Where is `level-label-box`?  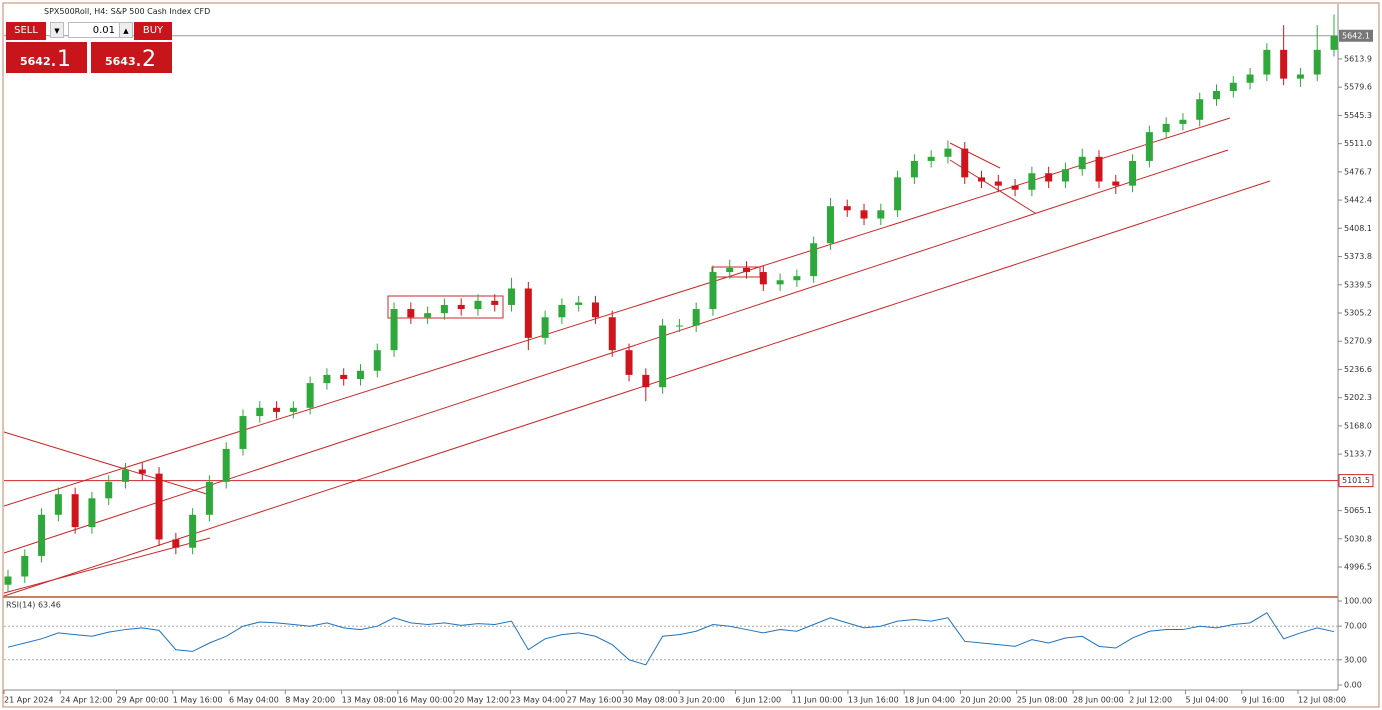 level-label-box is located at coordinates (1356, 481).